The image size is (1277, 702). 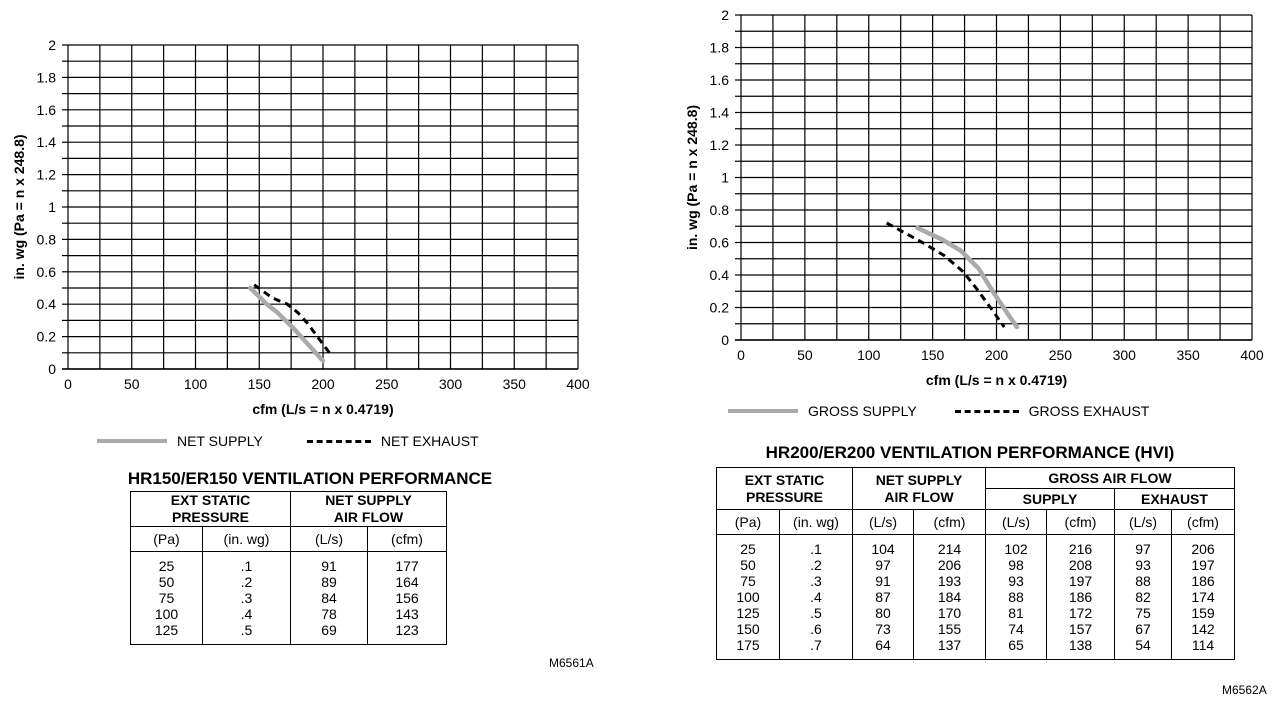 I want to click on table-cell: 67, so click(x=1143, y=629).